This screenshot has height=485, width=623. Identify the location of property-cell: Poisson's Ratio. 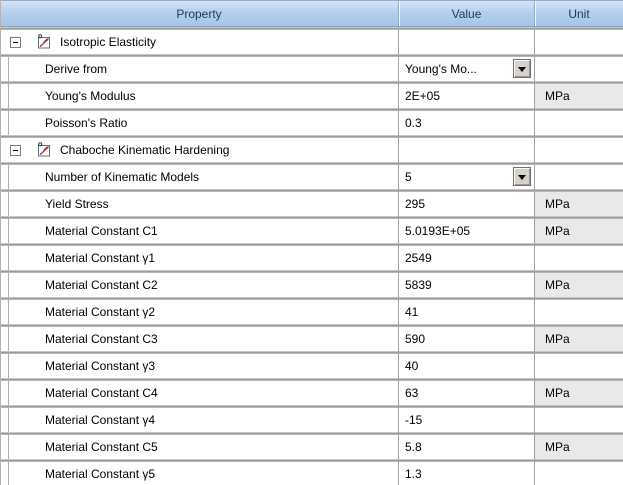
(199, 123).